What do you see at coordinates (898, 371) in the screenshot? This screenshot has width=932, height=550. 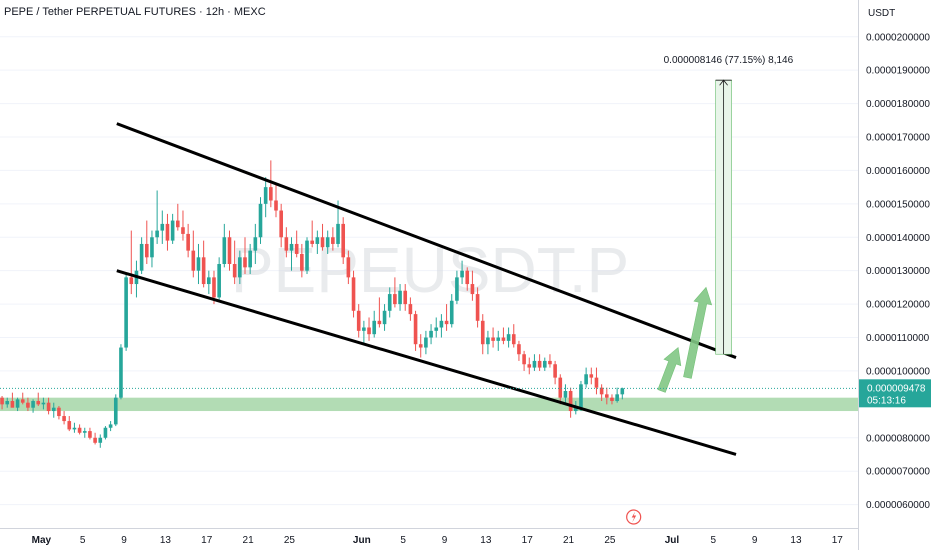 I see `y-tick-label: 0.0000100000` at bounding box center [898, 371].